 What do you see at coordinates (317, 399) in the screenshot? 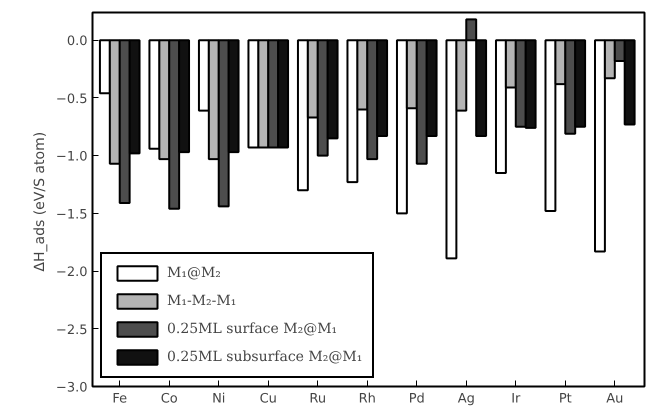
I see `x-tick-label: Ru` at bounding box center [317, 399].